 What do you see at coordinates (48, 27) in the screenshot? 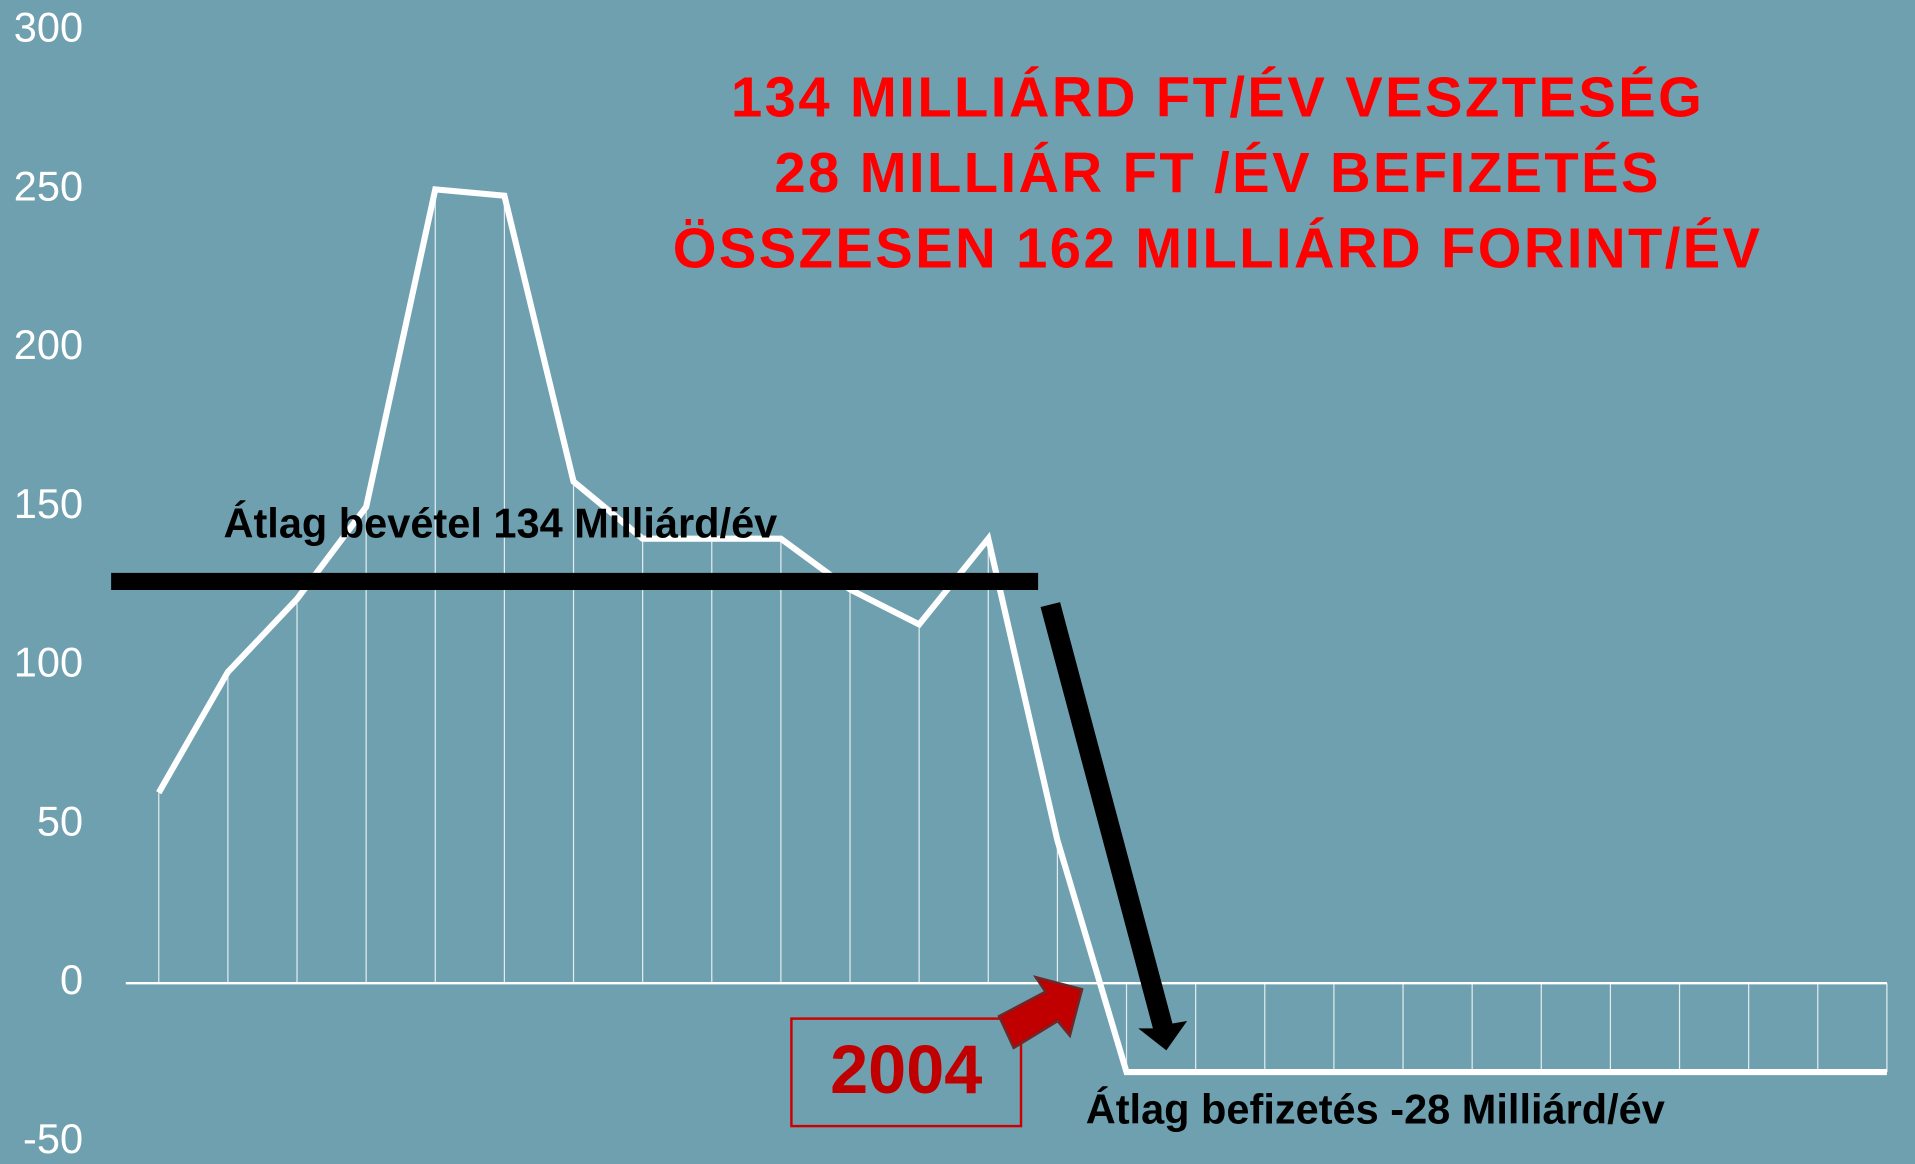
I see `y-tick-label: 300` at bounding box center [48, 27].